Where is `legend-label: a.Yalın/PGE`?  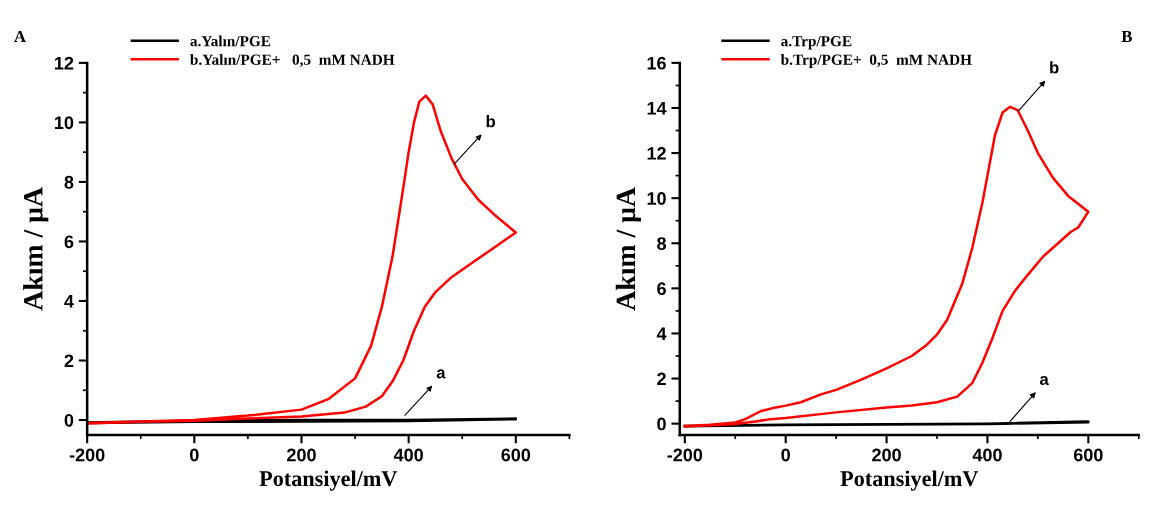 legend-label: a.Yalın/PGE is located at coordinates (230, 41).